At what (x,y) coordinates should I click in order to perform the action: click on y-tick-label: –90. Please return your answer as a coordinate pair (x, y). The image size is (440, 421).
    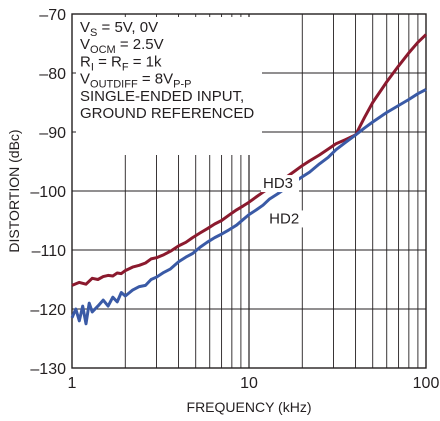
    Looking at the image, I should click on (52, 133).